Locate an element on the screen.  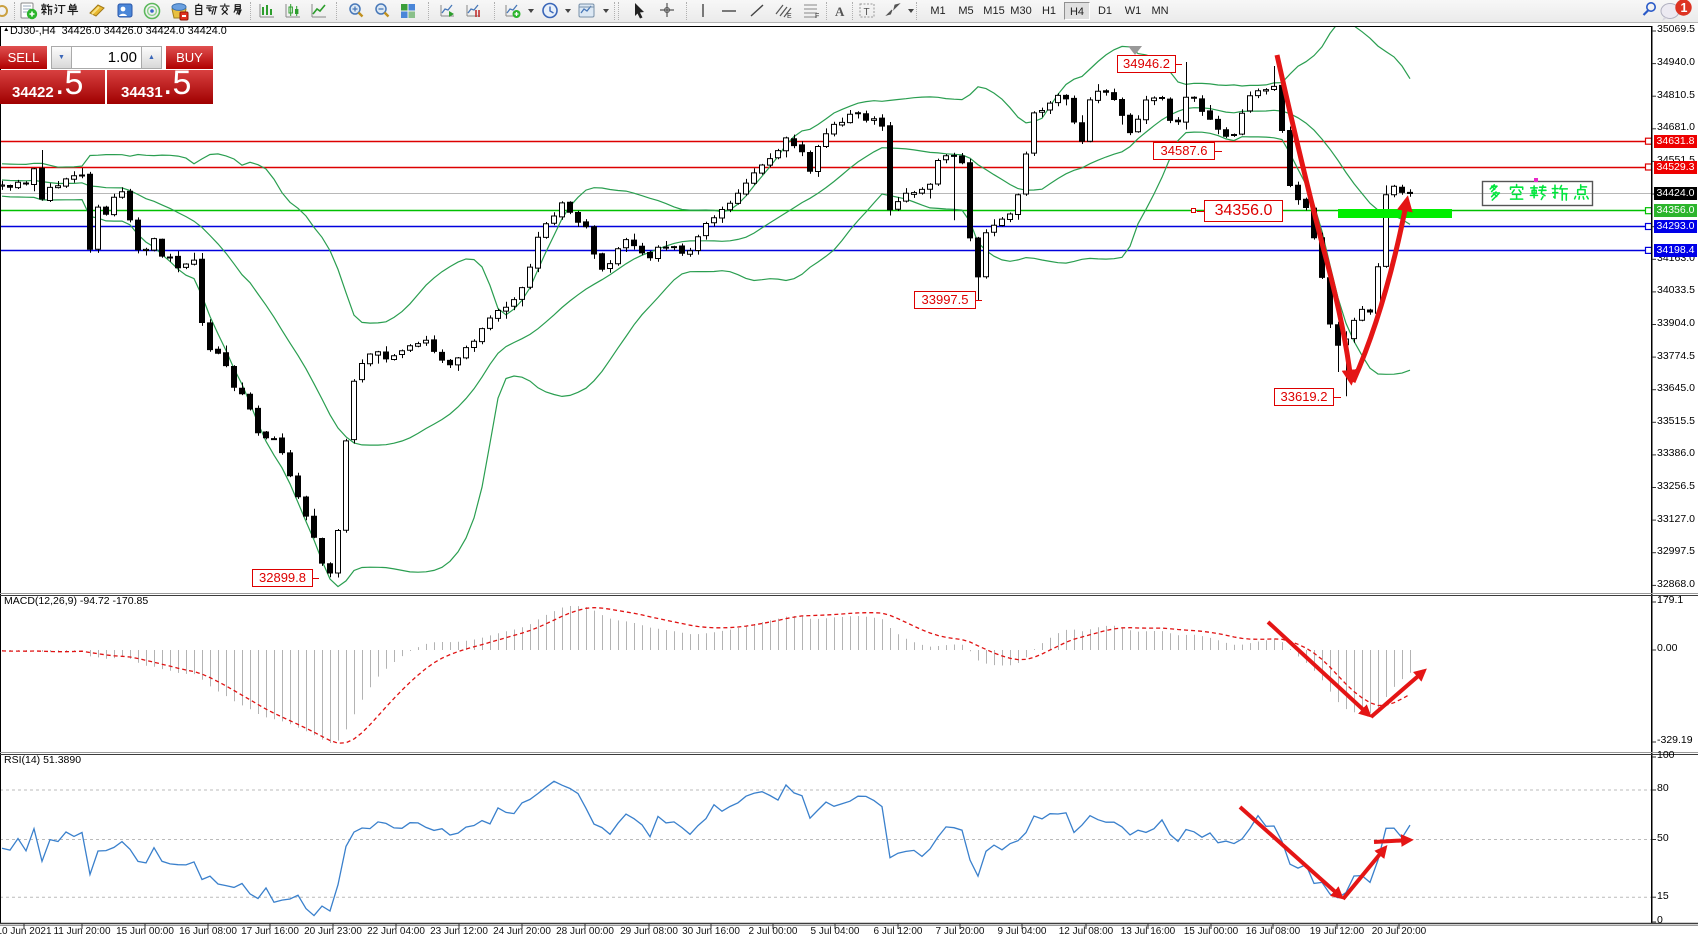
svg-text: 1 is located at coordinates (1684, 8).